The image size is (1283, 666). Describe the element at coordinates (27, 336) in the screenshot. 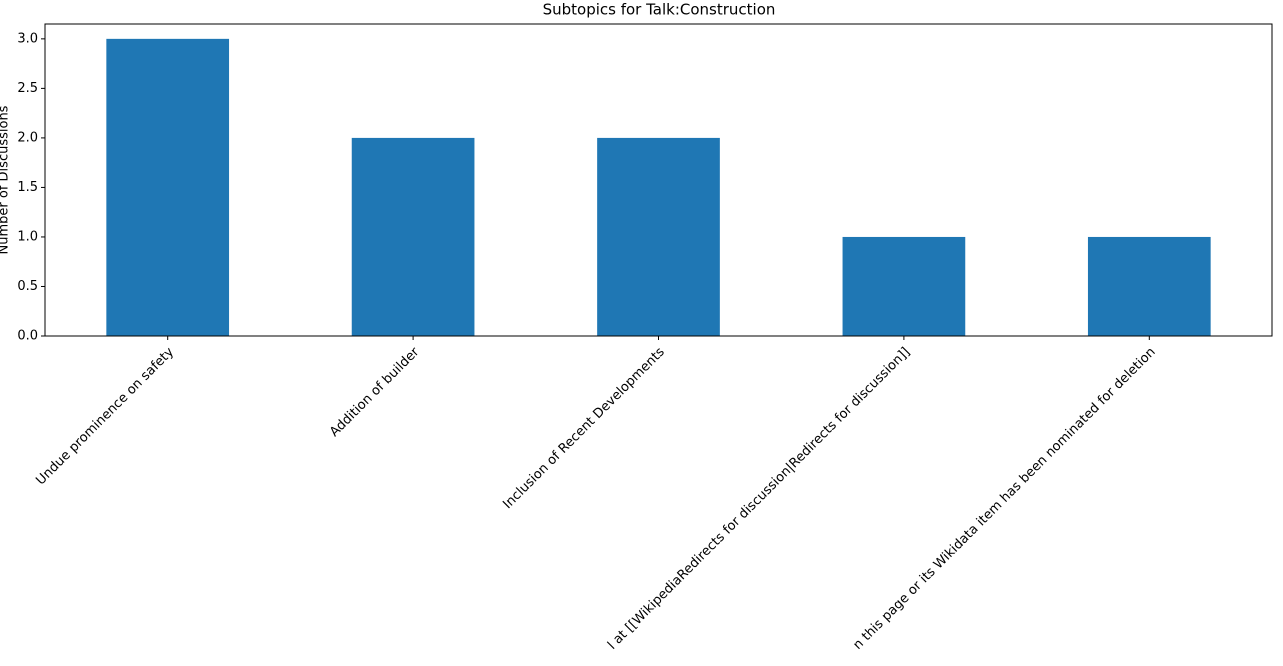

I see `y-tick-label: 0.0` at that location.